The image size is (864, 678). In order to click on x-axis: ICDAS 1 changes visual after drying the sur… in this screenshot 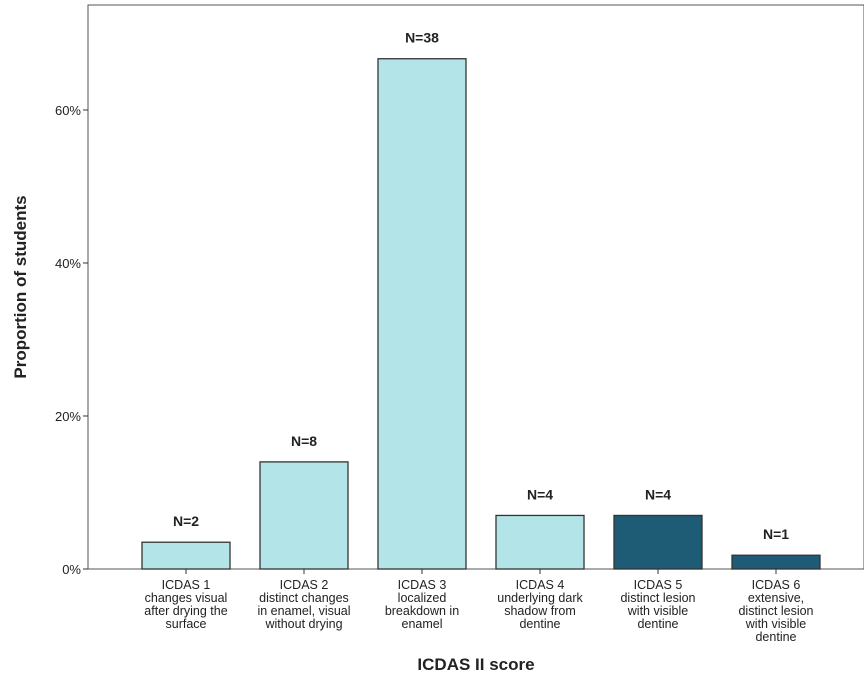, I will do `click(479, 606)`.